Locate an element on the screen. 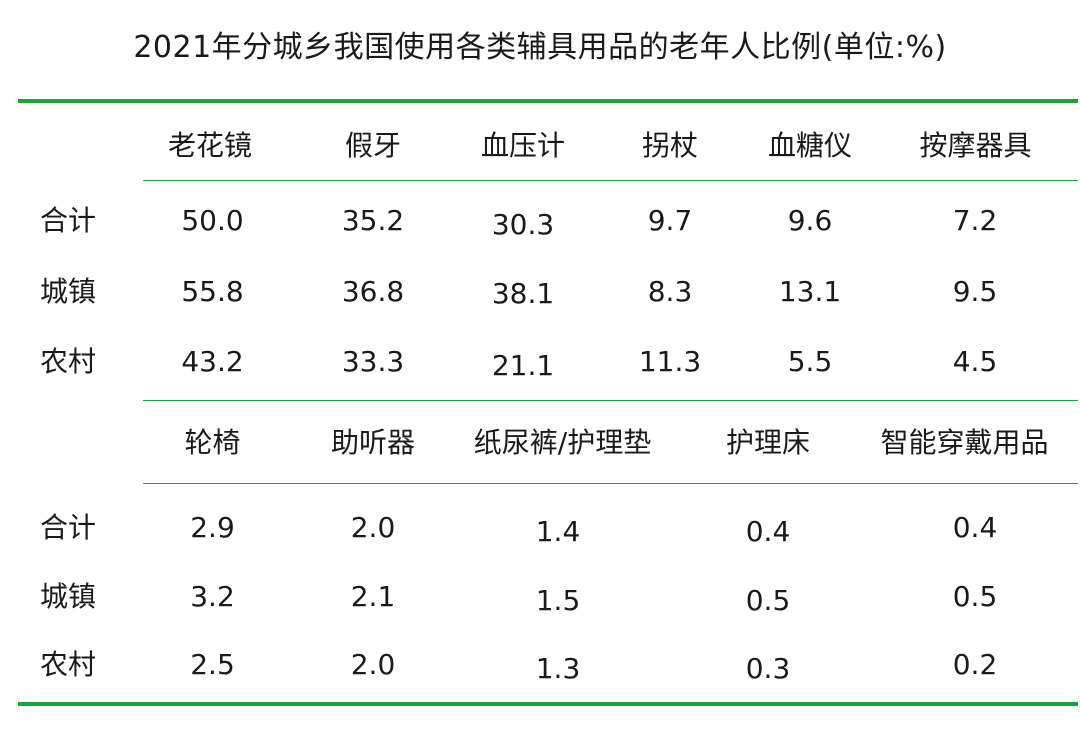  table-cell: 3.2 is located at coordinates (212, 596).